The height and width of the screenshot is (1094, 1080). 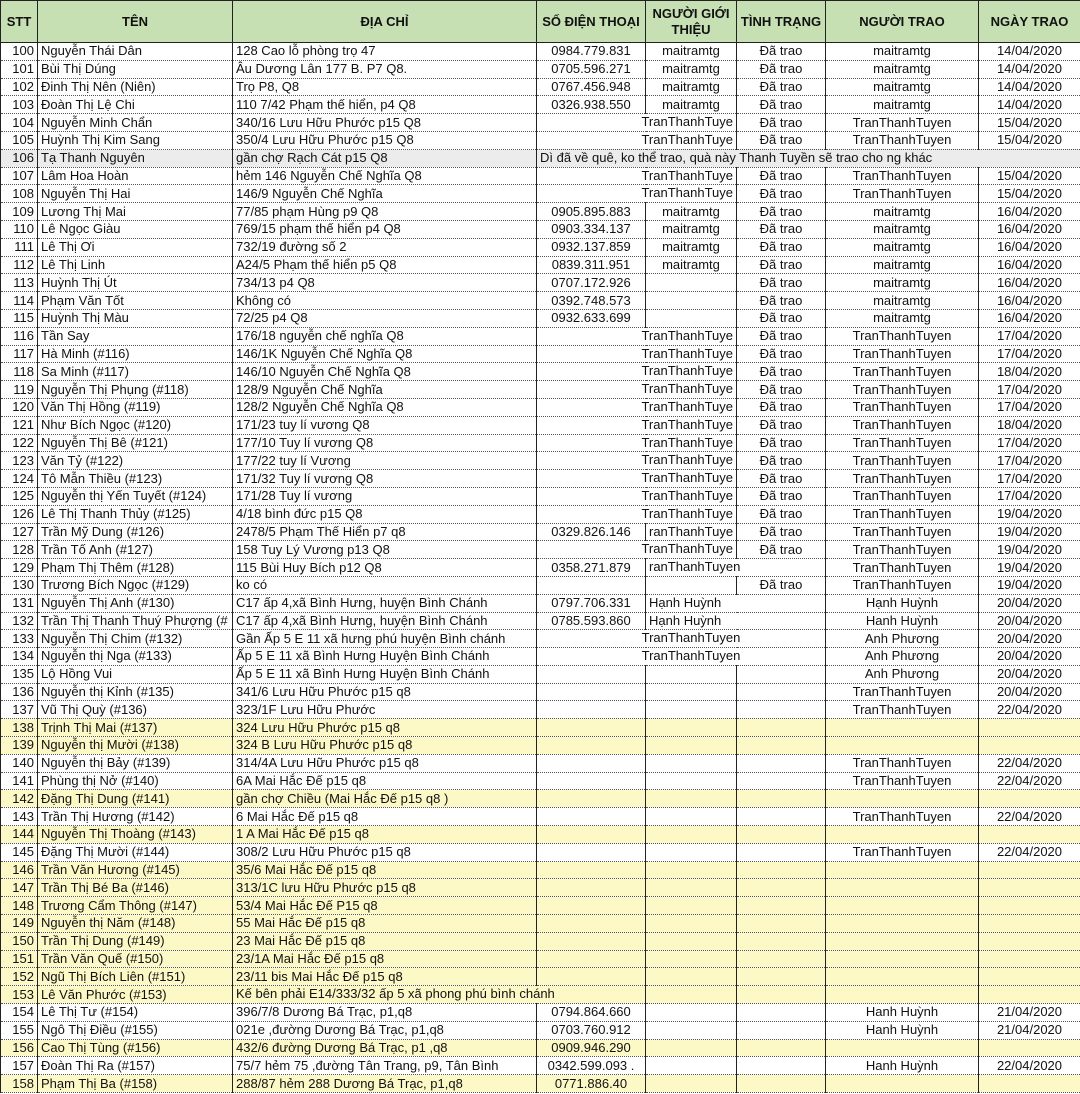 I want to click on cell-name: Sa Minh (#117), so click(x=135, y=372).